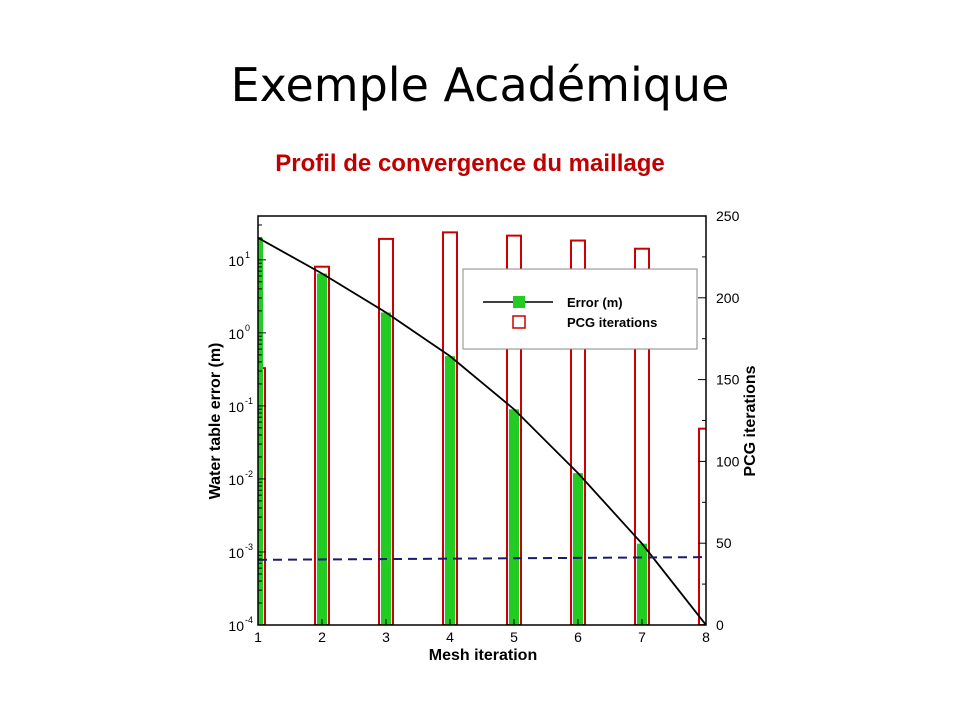 The image size is (960, 720). What do you see at coordinates (519, 302) in the screenshot?
I see `legend-error-swatch` at bounding box center [519, 302].